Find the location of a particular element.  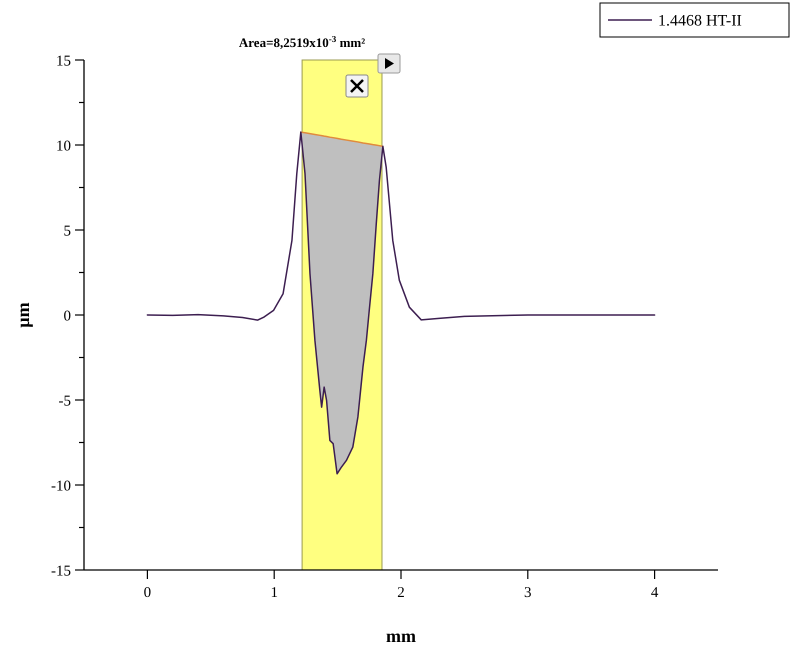

y-tick-label: -10 is located at coordinates (61, 486).